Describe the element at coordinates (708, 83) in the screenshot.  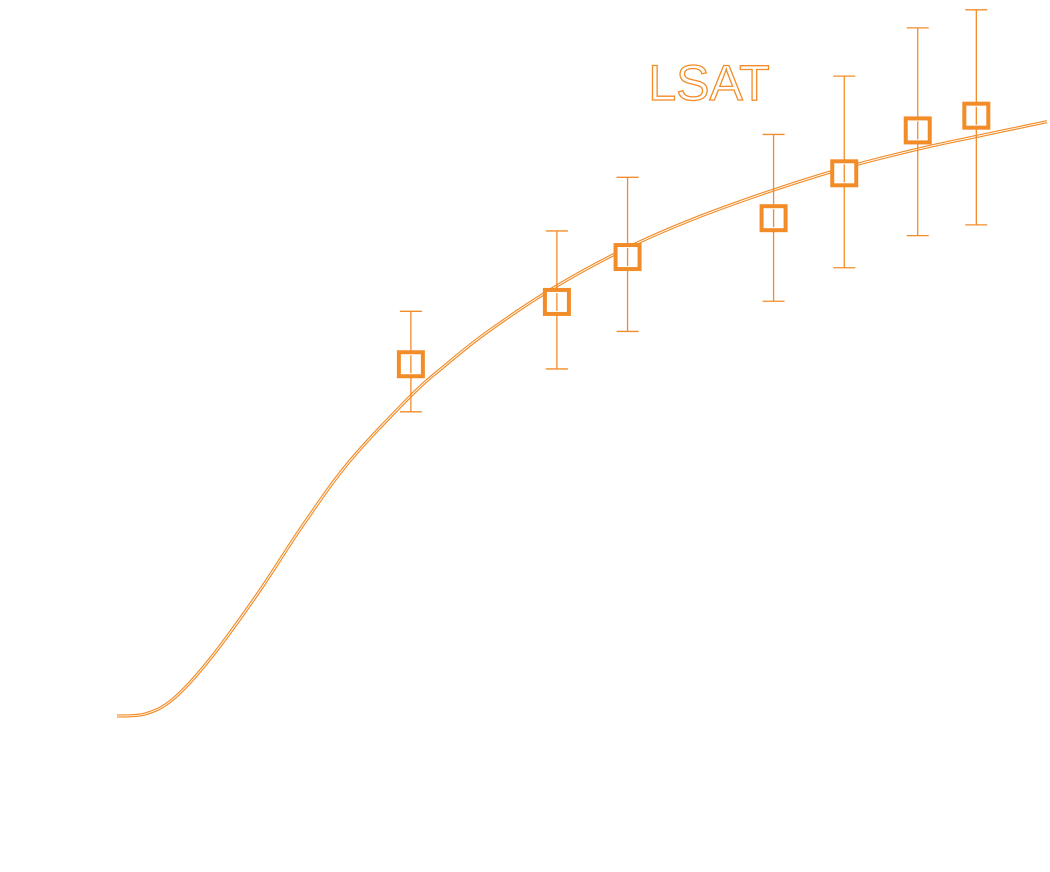
I see `series-label: LSAT` at that location.